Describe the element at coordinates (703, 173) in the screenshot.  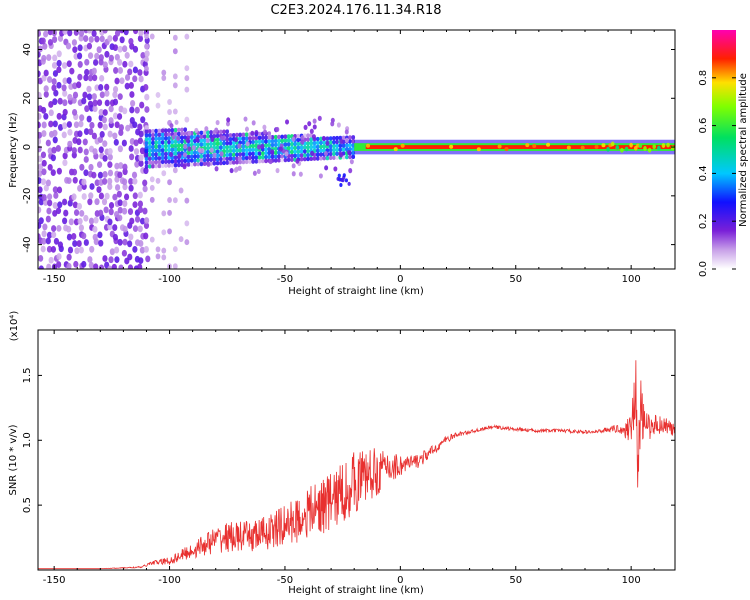
I see `colorbar-tick-label: 0.4` at that location.